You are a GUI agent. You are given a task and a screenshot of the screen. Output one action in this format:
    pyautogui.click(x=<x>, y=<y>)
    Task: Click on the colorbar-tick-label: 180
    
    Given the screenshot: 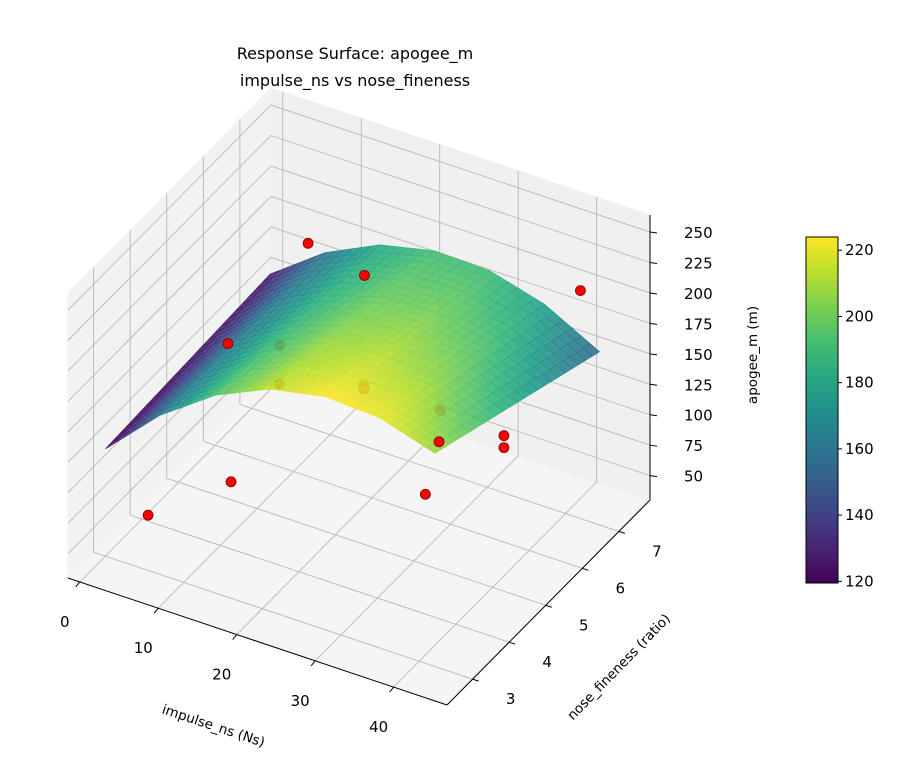 What is the action you would take?
    pyautogui.click(x=859, y=383)
    